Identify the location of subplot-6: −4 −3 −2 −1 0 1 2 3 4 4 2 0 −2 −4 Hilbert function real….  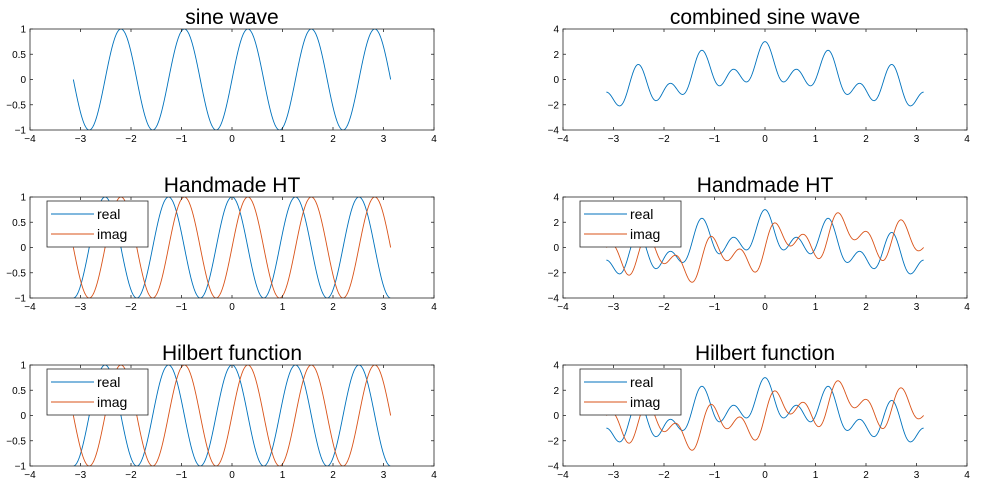
(759, 411).